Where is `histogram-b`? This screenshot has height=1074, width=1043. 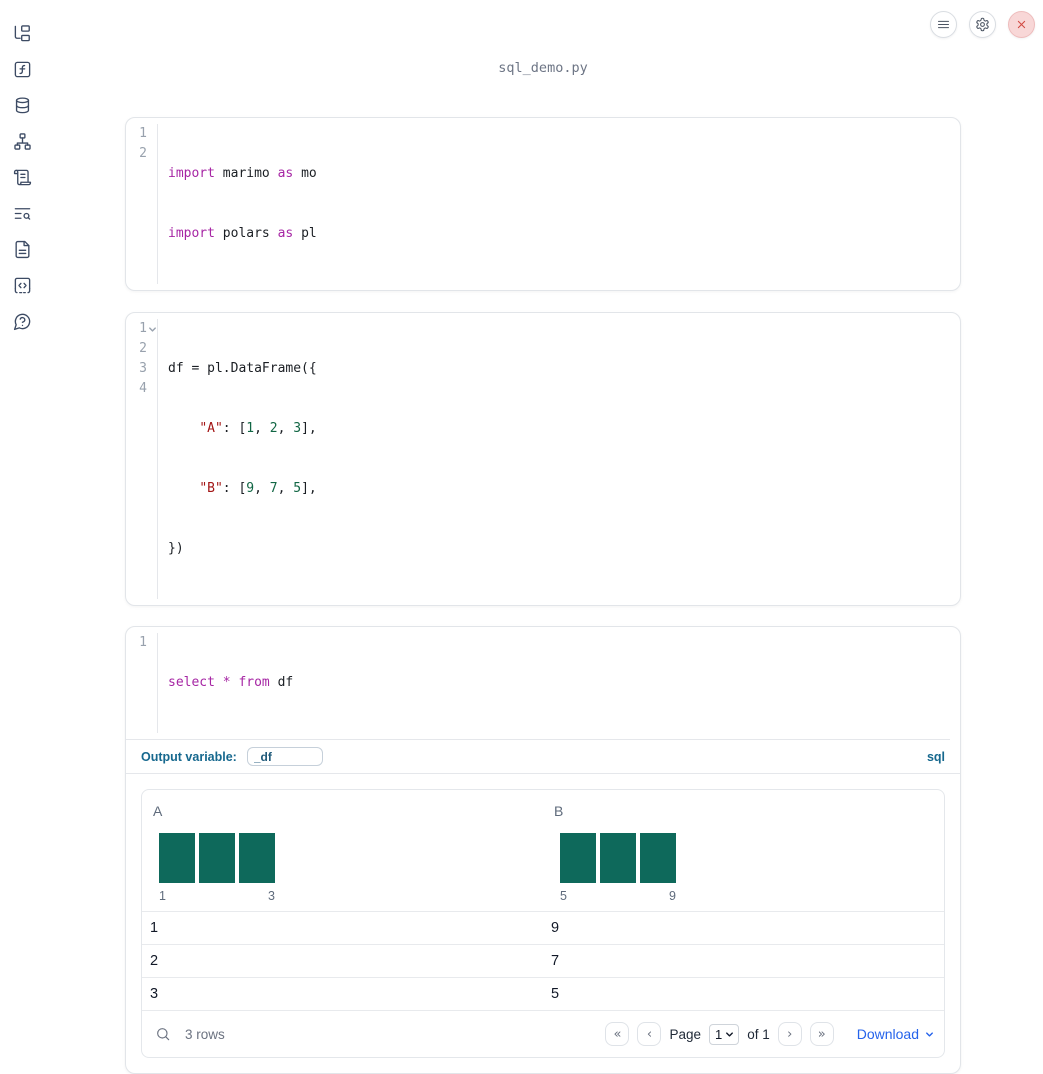 histogram-b is located at coordinates (752, 858).